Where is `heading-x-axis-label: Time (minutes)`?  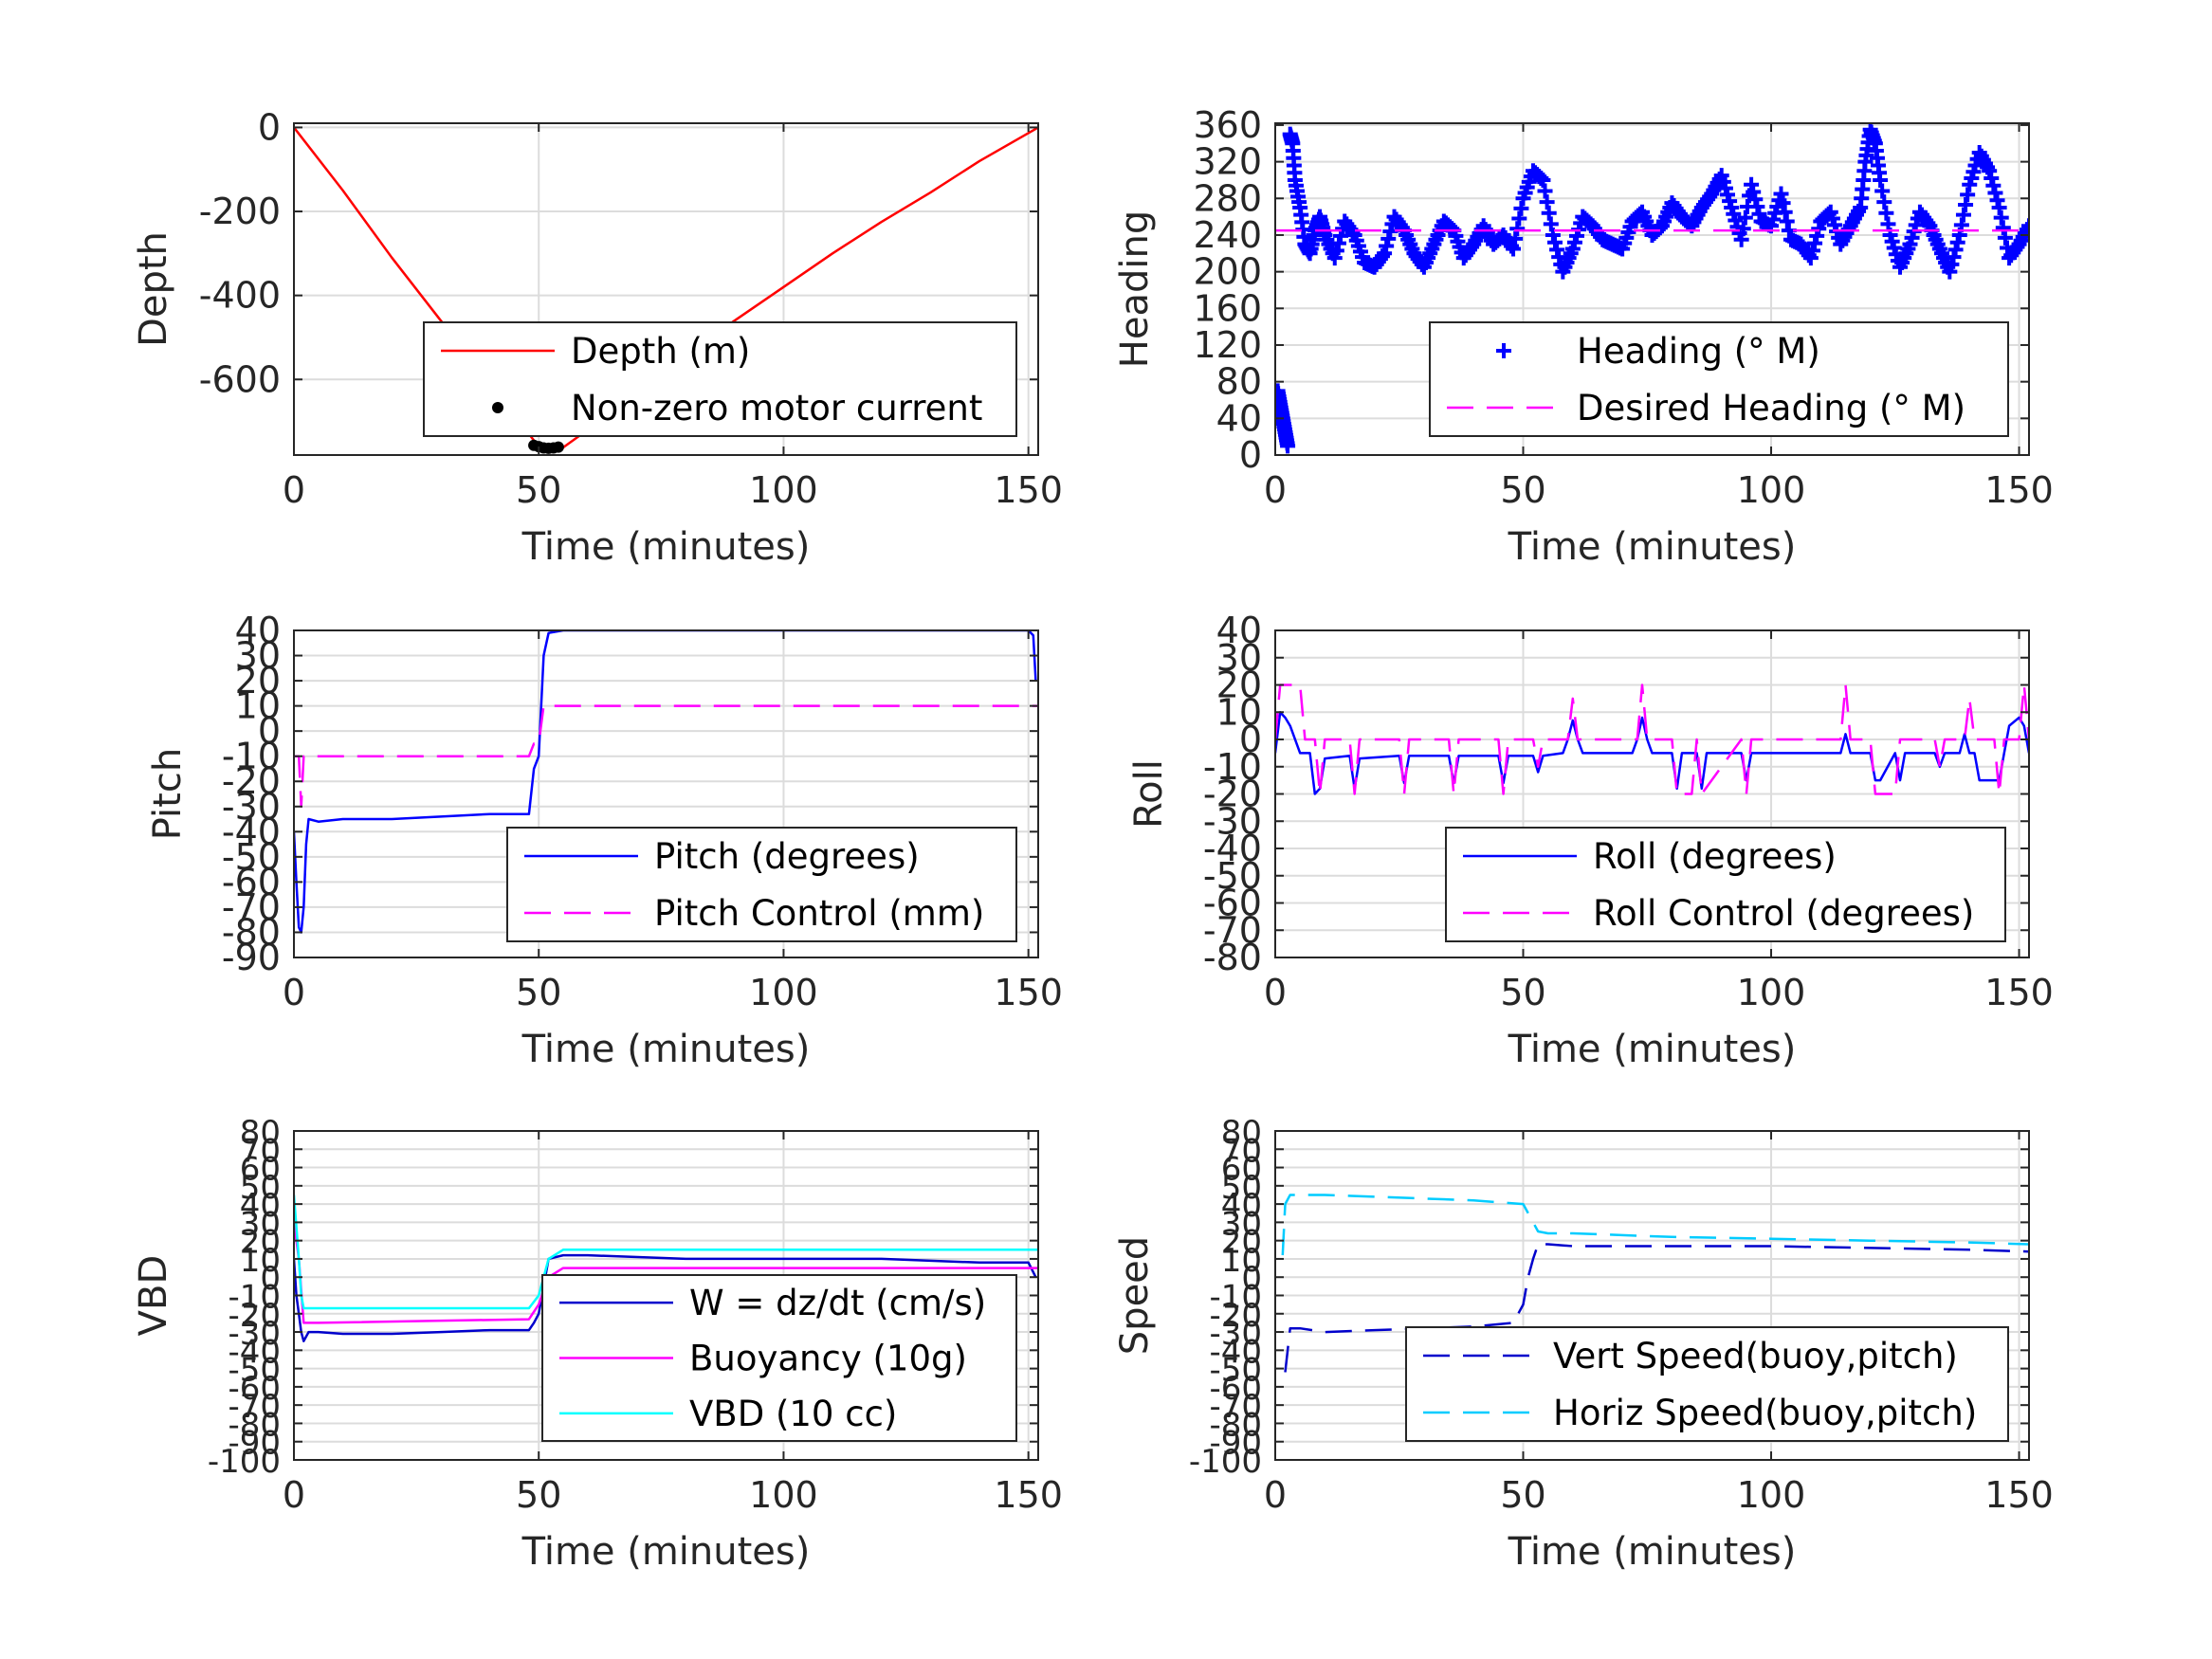
heading-x-axis-label: Time (minutes) is located at coordinates (1652, 547).